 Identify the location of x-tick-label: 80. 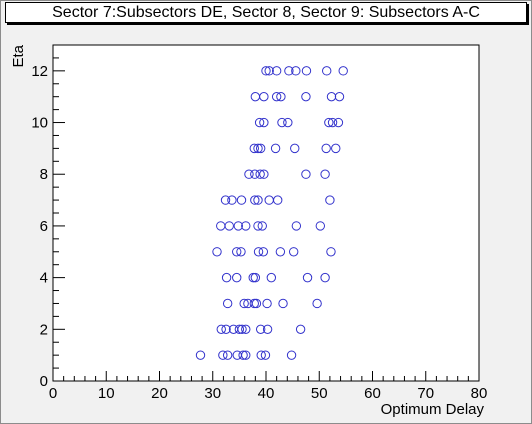
(479, 393).